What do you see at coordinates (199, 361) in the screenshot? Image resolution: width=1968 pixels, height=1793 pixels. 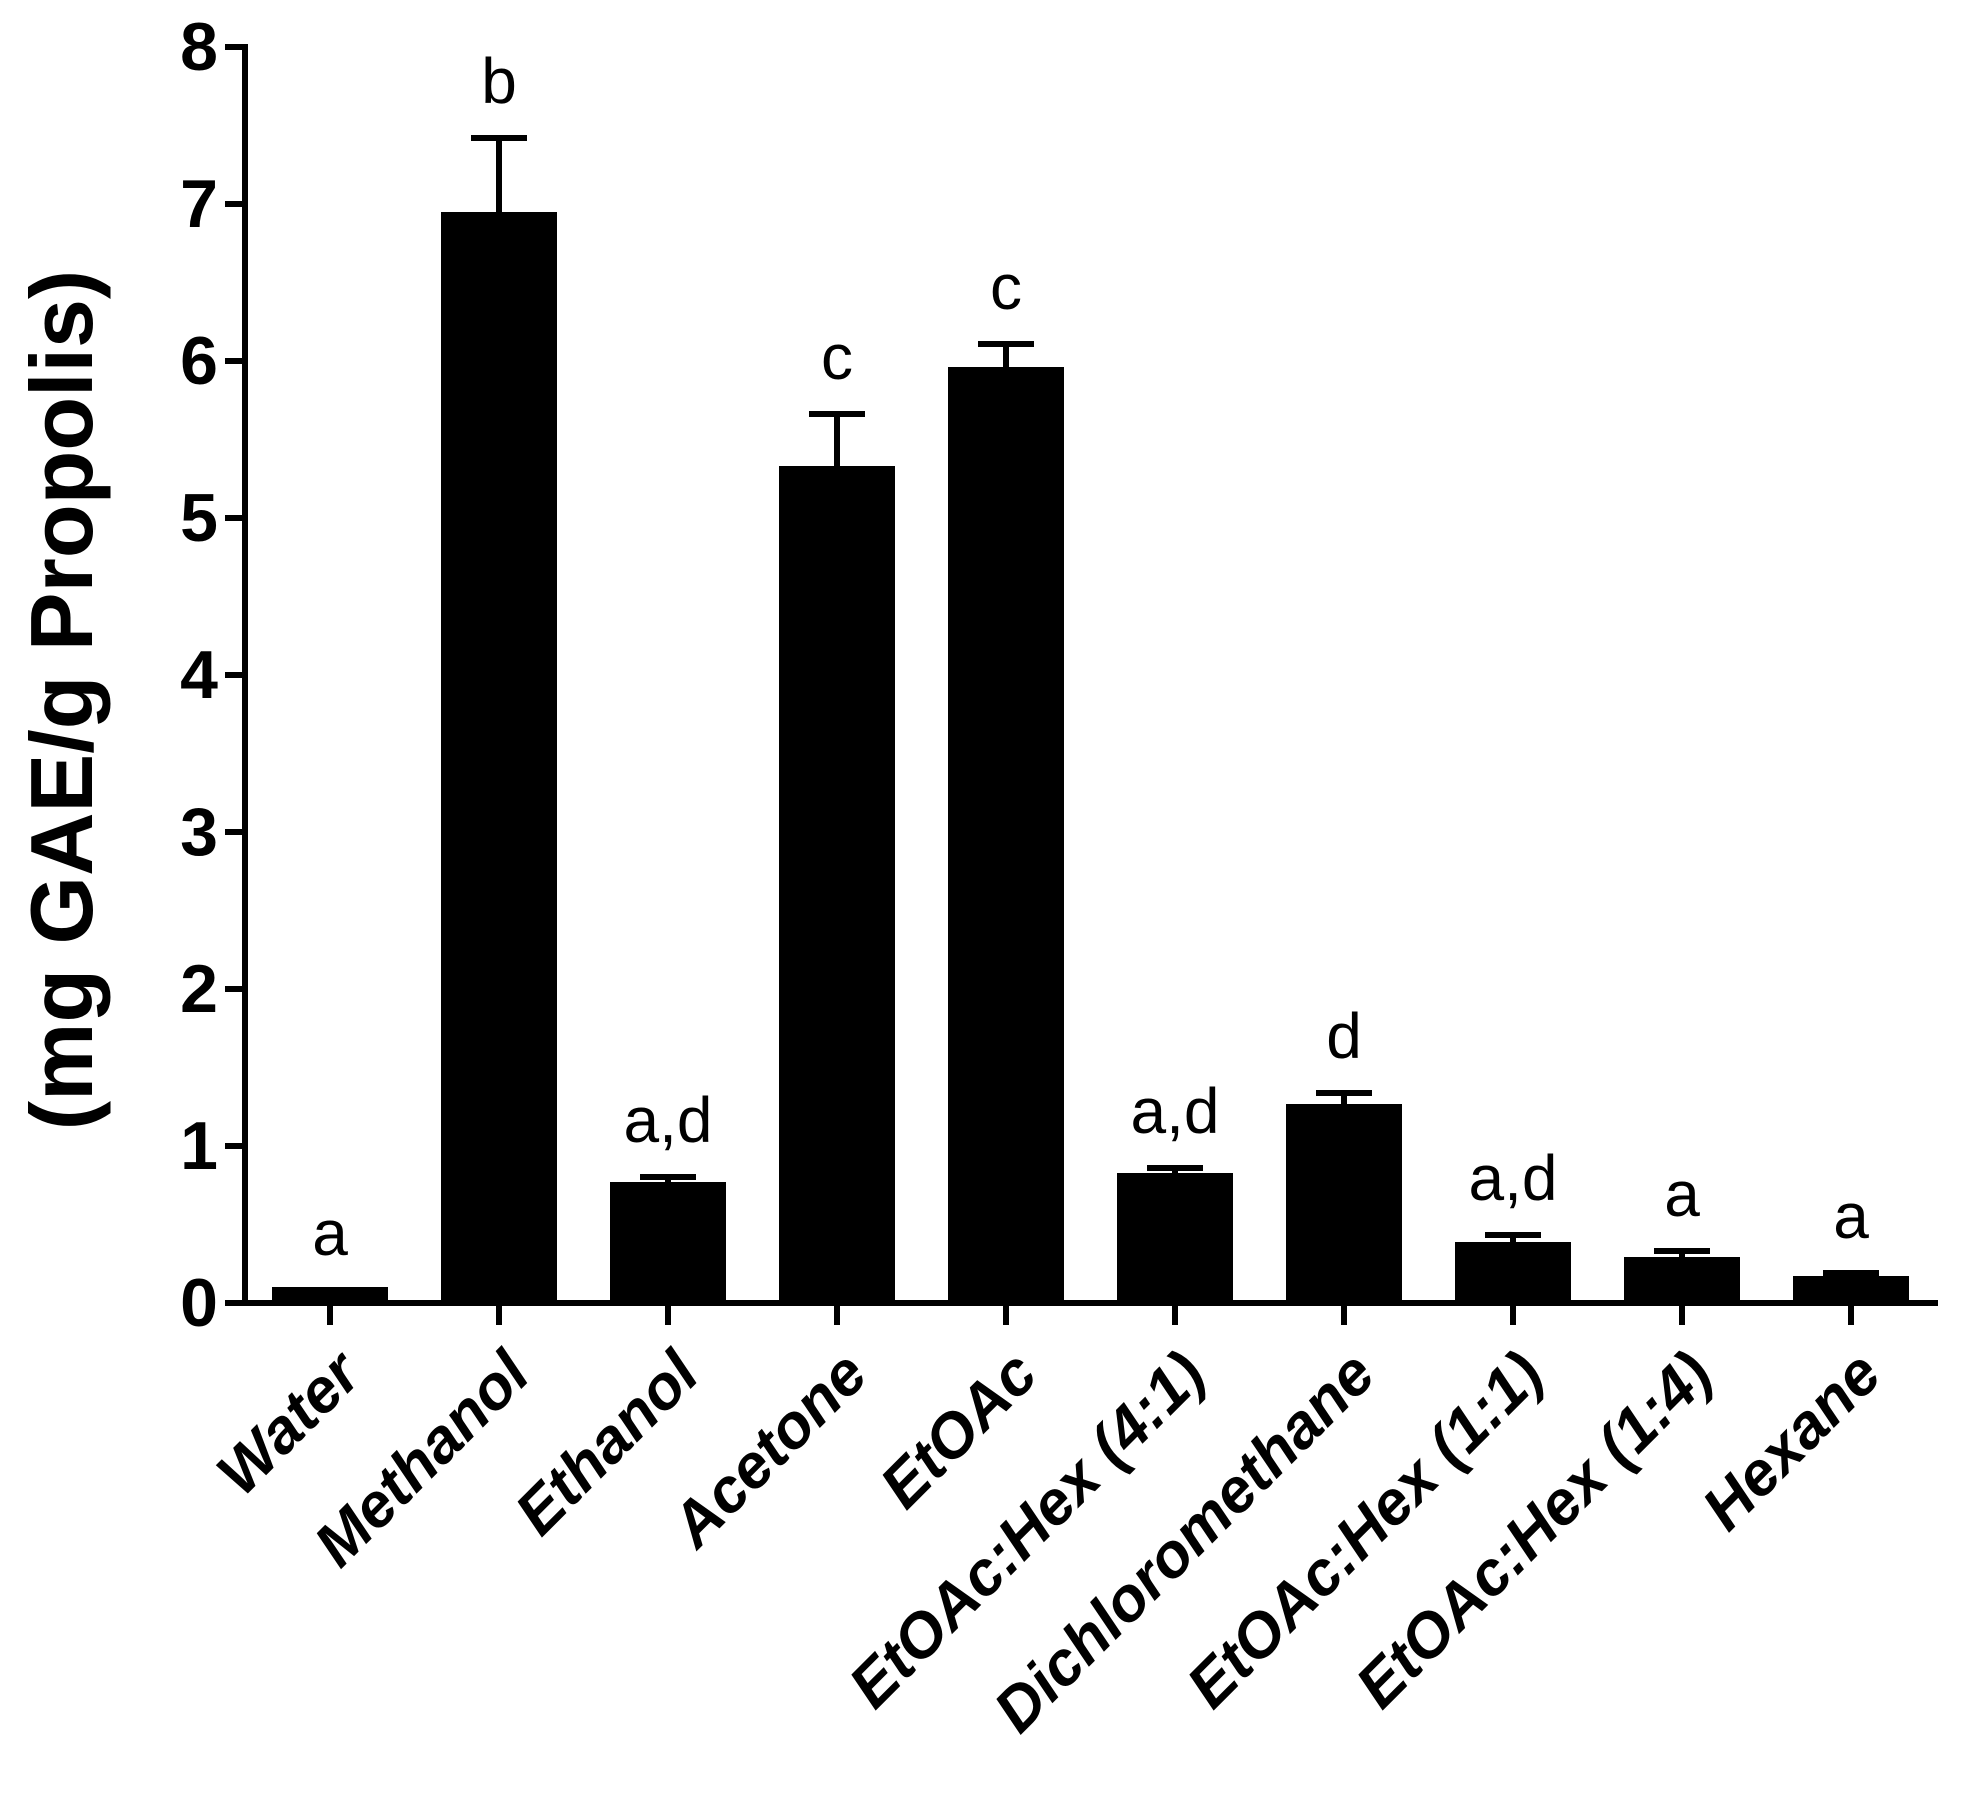 I see `y-tick-label: 6` at bounding box center [199, 361].